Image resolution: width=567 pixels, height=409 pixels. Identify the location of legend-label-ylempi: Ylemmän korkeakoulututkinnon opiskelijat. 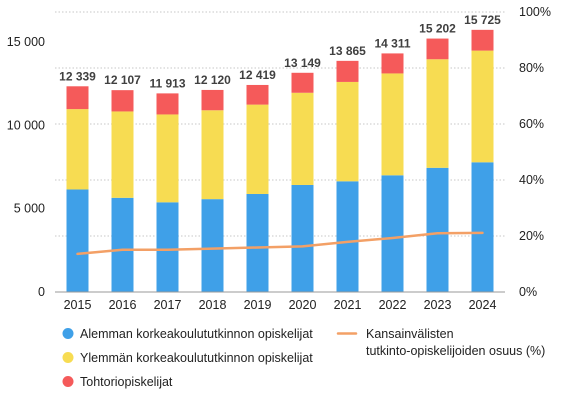
(196, 358).